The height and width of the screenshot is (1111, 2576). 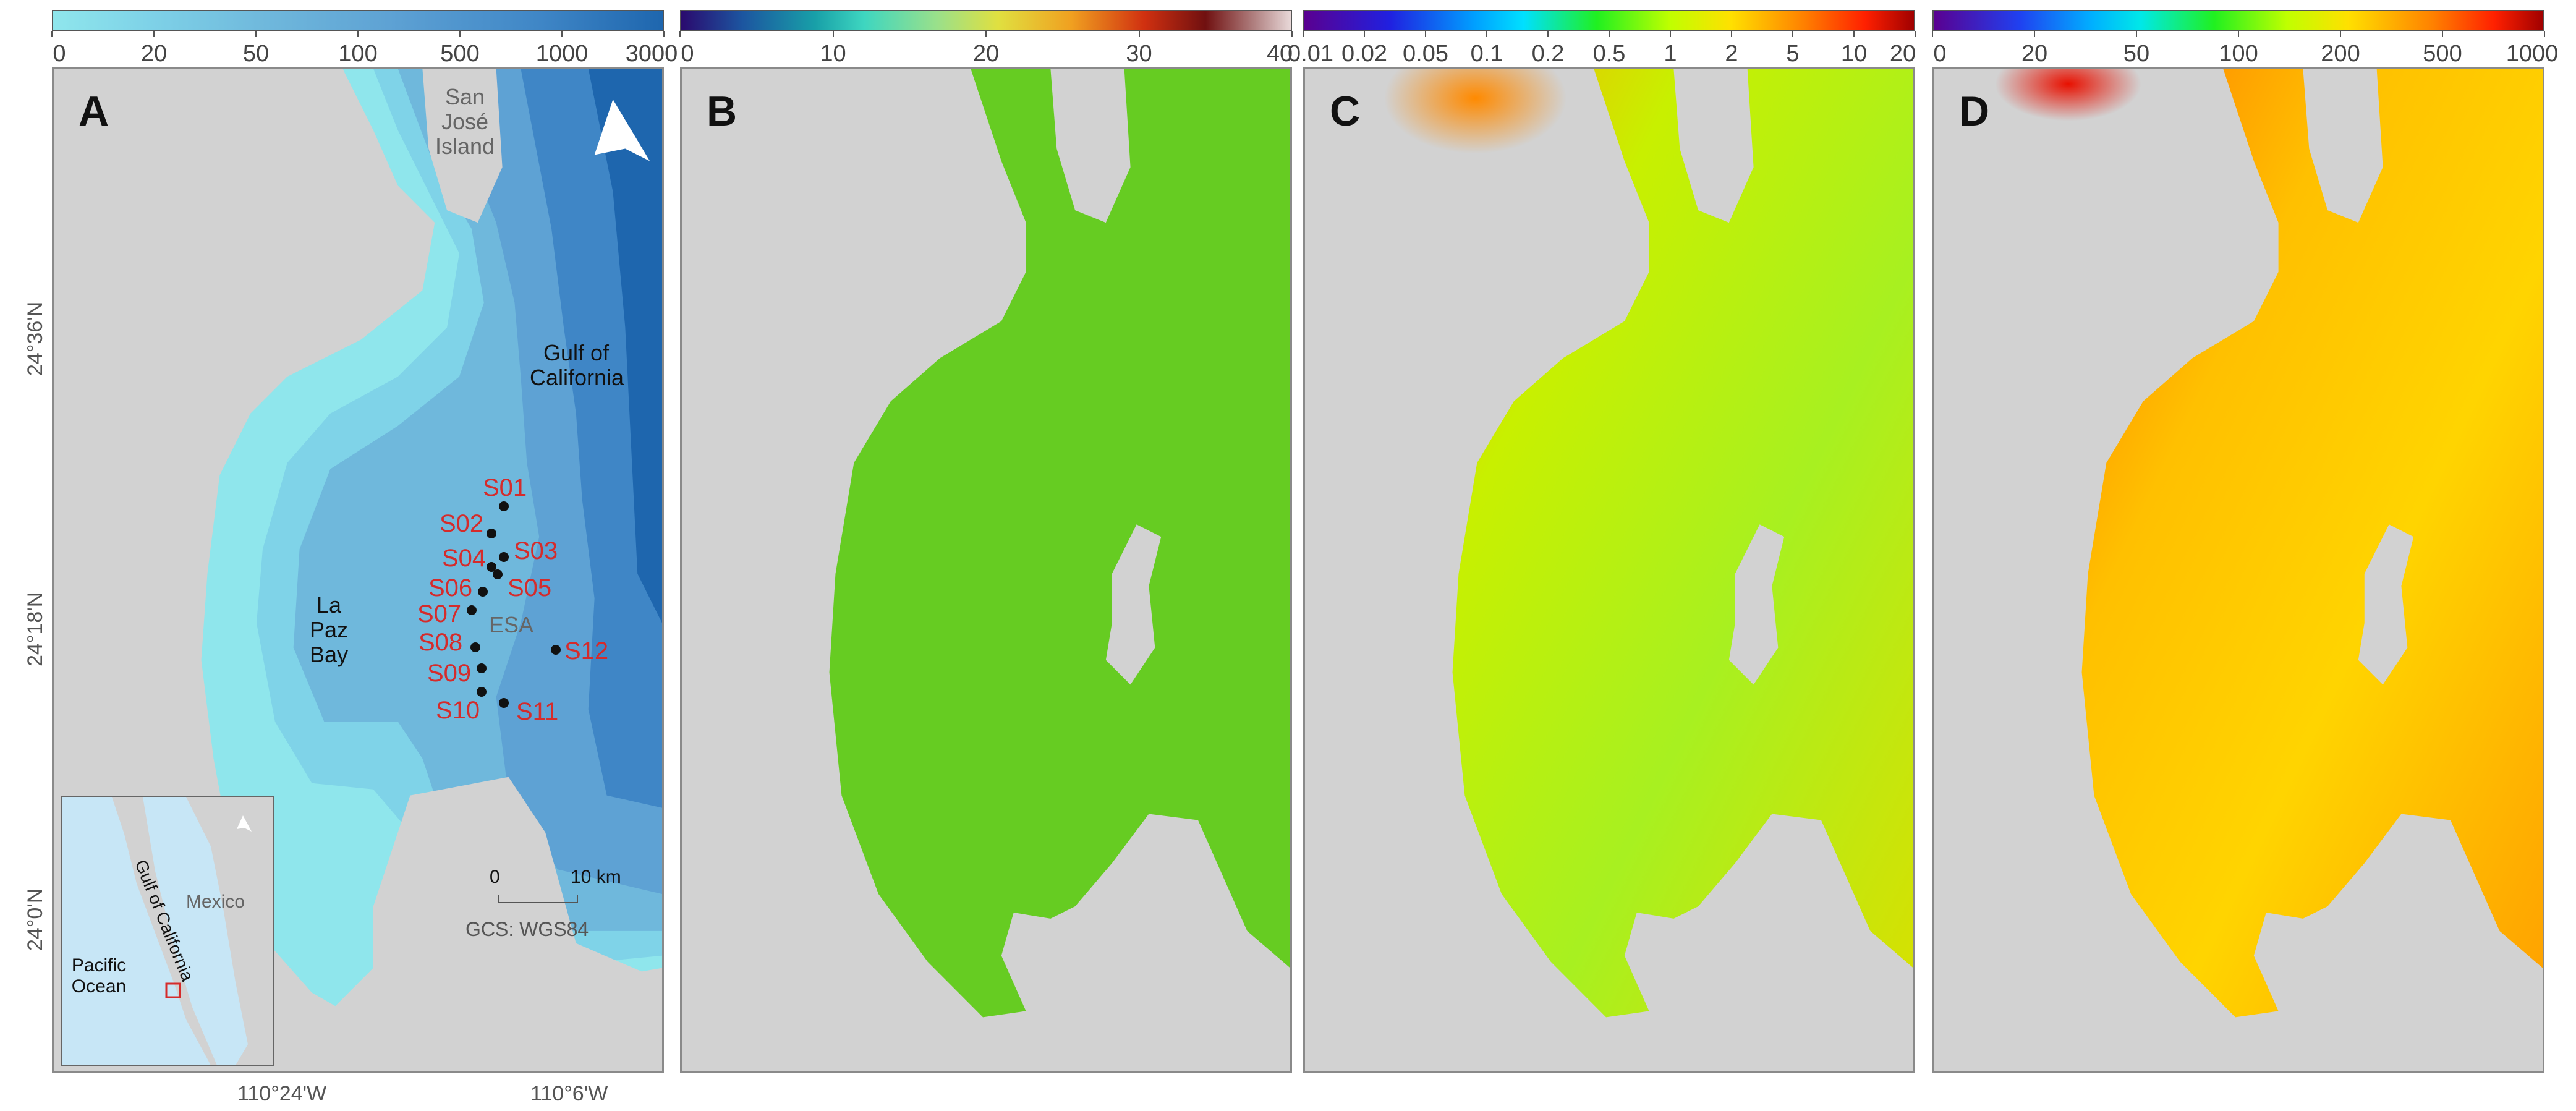 What do you see at coordinates (1609, 54) in the screenshot?
I see `colorbar-tick-label: 0.5` at bounding box center [1609, 54].